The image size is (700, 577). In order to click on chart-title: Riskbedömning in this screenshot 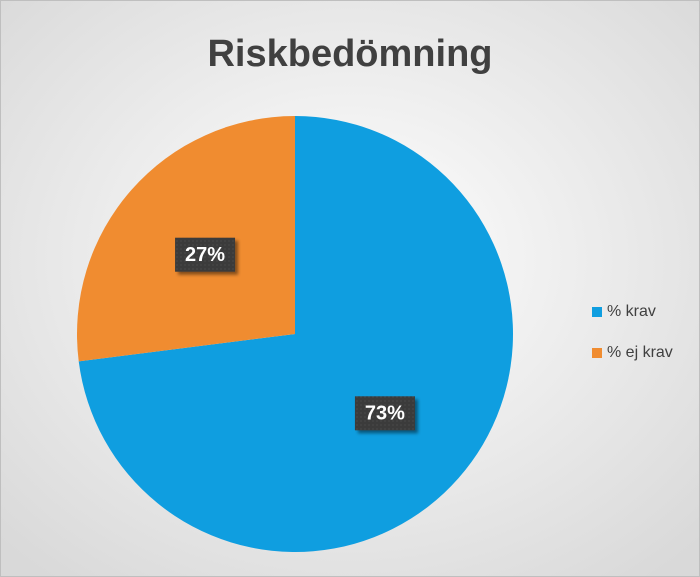, I will do `click(349, 54)`.